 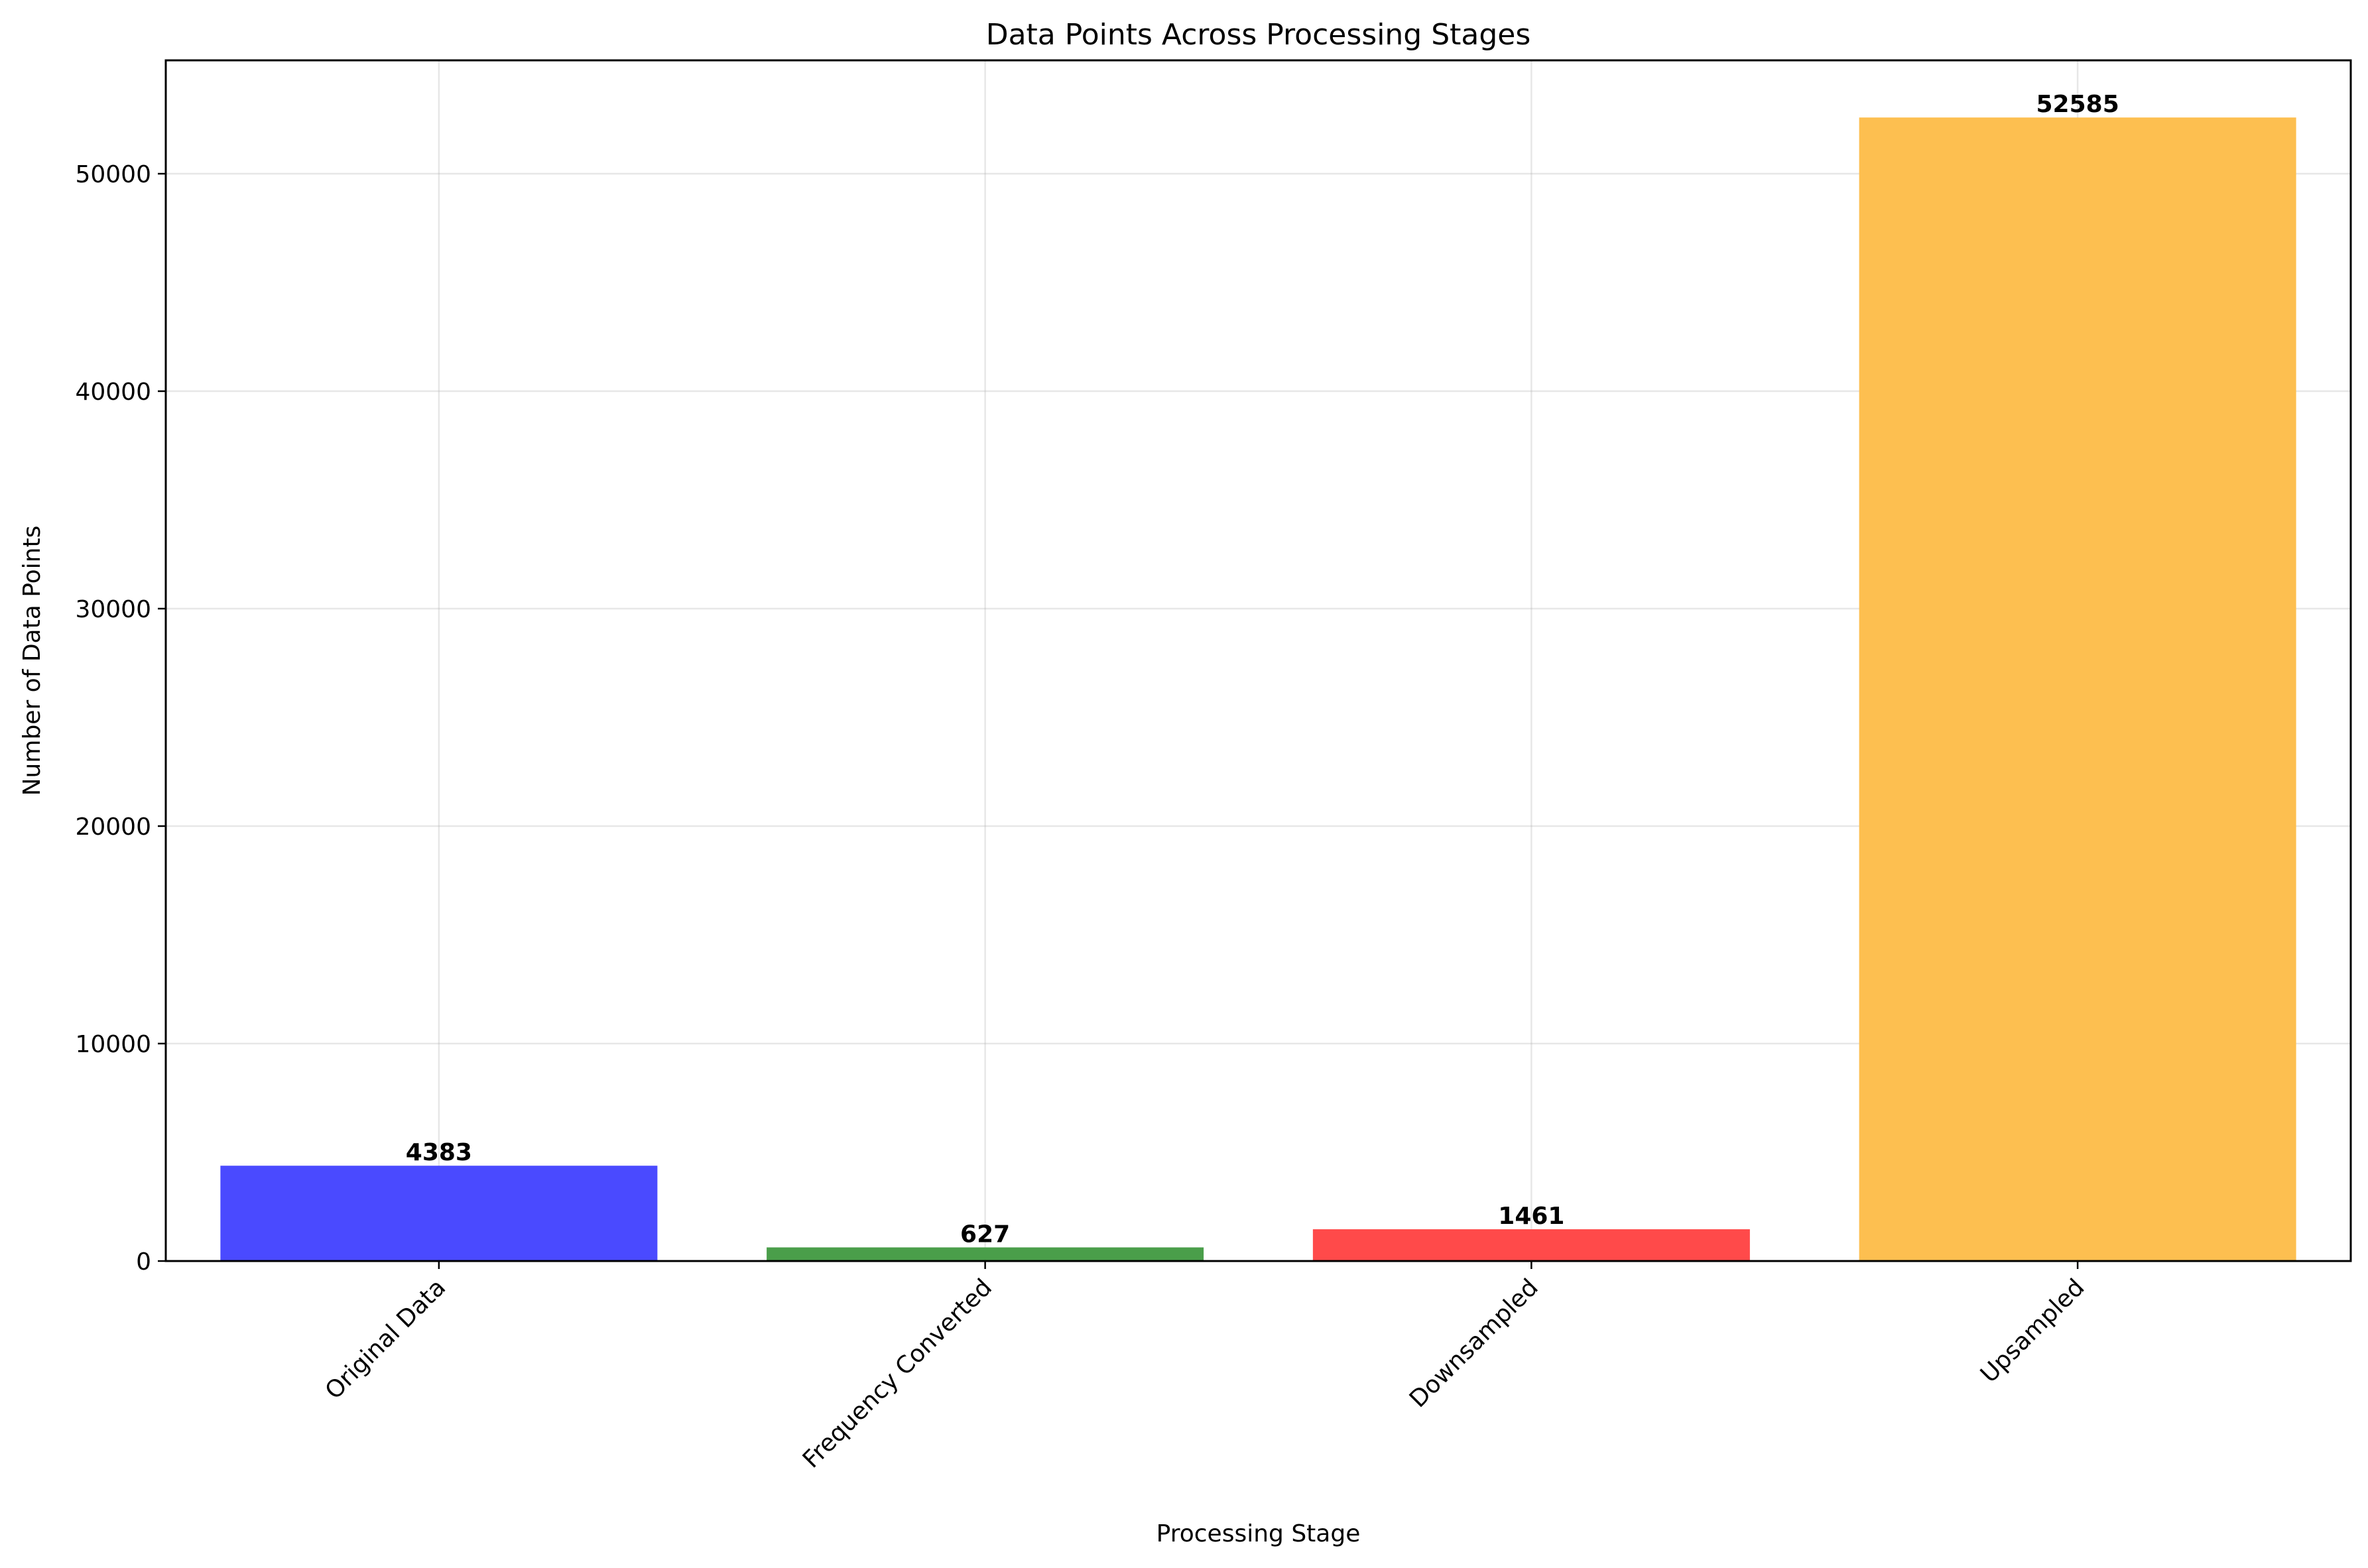 I want to click on bar-value-label: 52585, so click(x=2077, y=104).